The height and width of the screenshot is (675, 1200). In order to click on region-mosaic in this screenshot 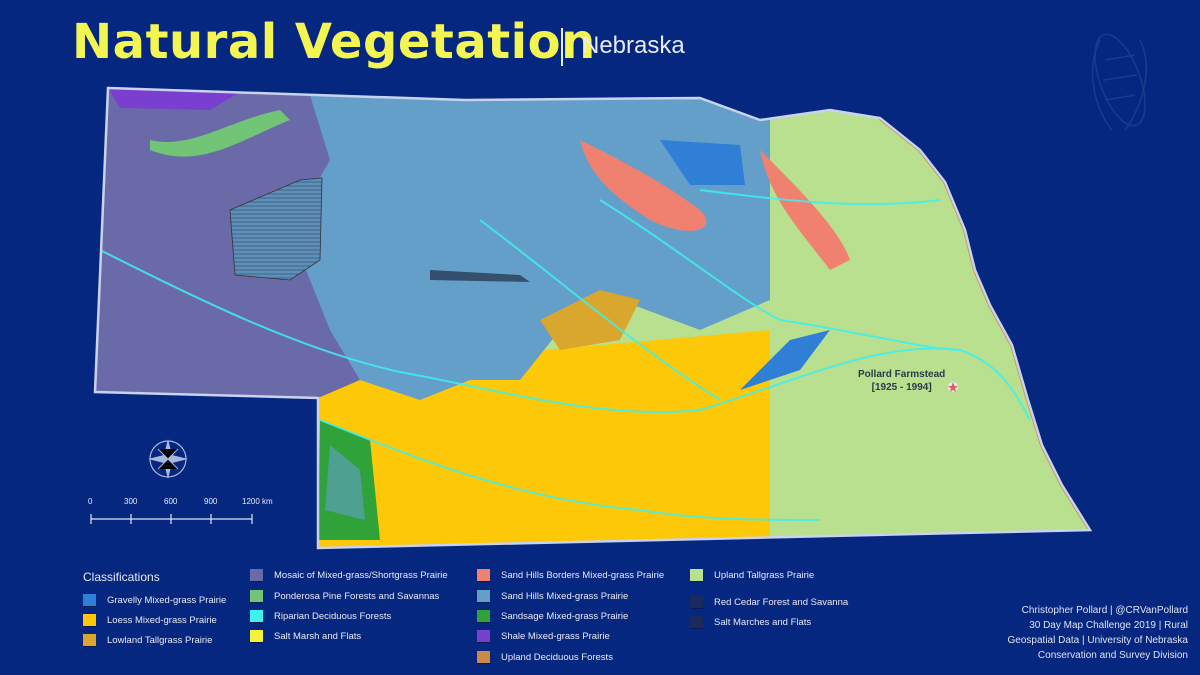, I will do `click(227, 243)`.